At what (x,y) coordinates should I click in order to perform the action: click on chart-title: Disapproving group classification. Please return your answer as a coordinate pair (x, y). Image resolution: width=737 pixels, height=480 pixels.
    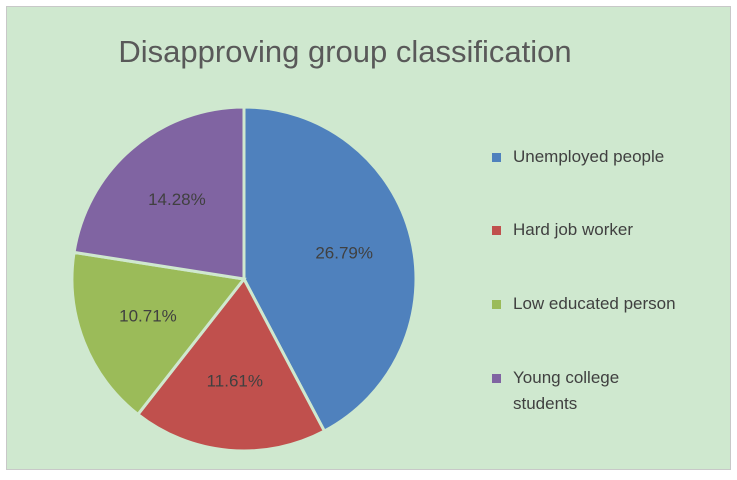
    Looking at the image, I should click on (344, 51).